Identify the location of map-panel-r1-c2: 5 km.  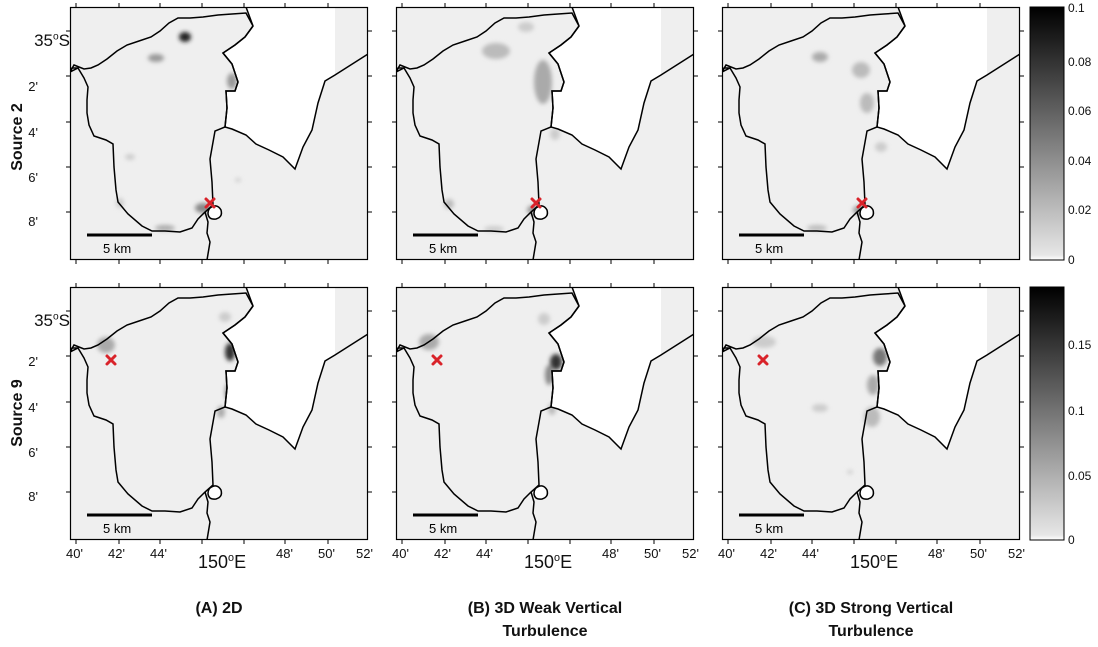
(545, 133).